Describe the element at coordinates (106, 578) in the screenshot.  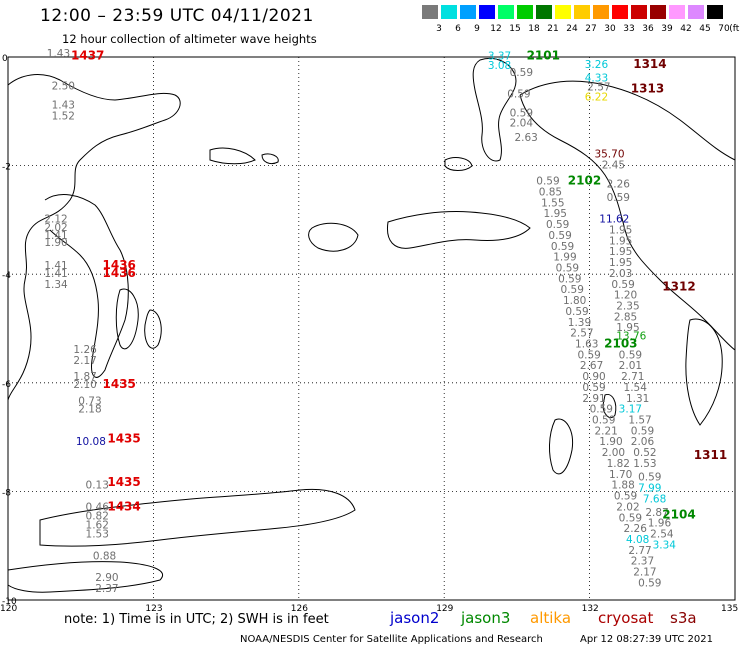
I see `swh-value: 2.90` at that location.